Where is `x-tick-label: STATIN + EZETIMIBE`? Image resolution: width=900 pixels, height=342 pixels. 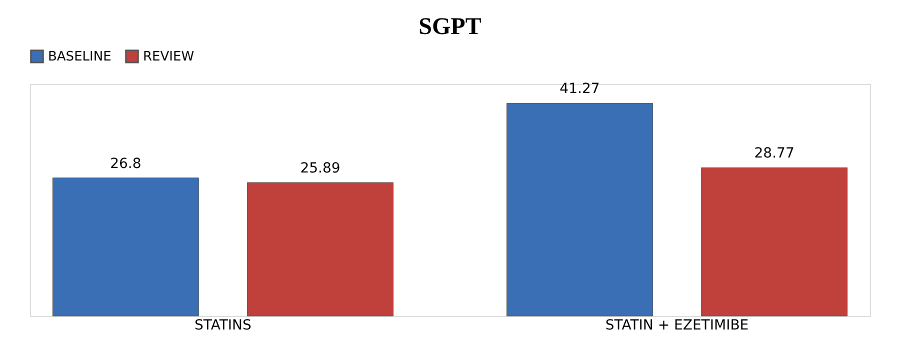 x-tick-label: STATIN + EZETIMIBE is located at coordinates (677, 326).